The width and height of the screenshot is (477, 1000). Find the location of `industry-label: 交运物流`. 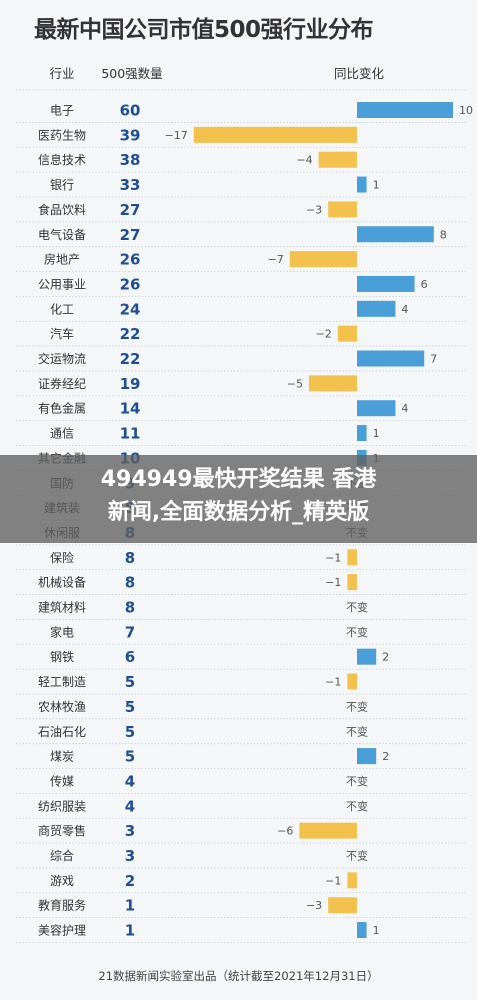

industry-label: 交运物流 is located at coordinates (62, 358).